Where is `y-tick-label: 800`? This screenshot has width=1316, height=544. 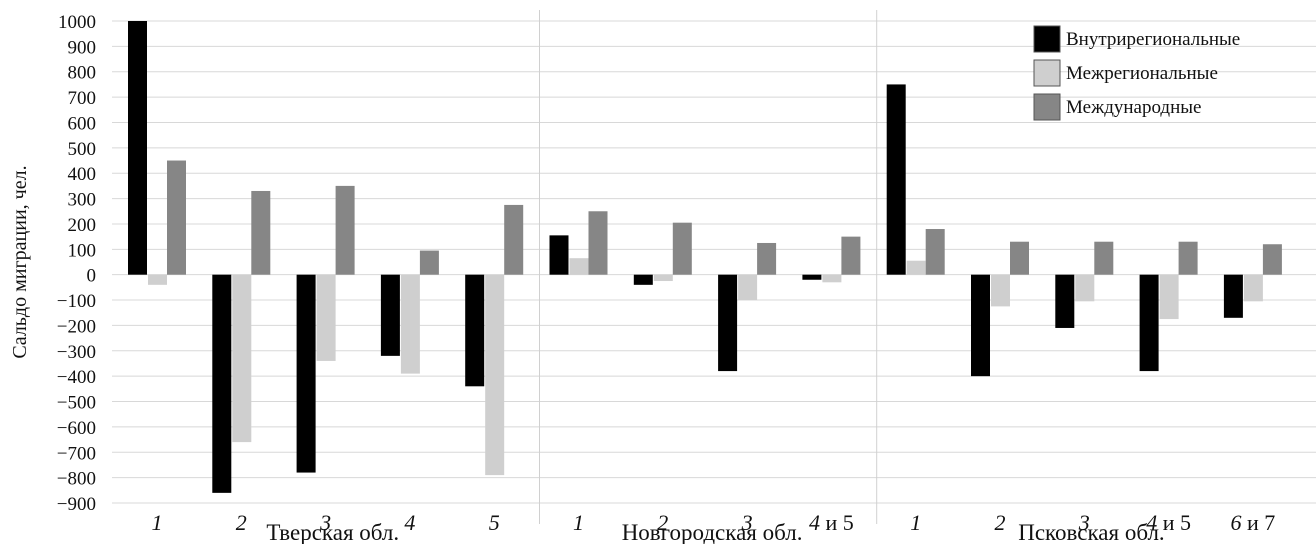 y-tick-label: 800 is located at coordinates (82, 73).